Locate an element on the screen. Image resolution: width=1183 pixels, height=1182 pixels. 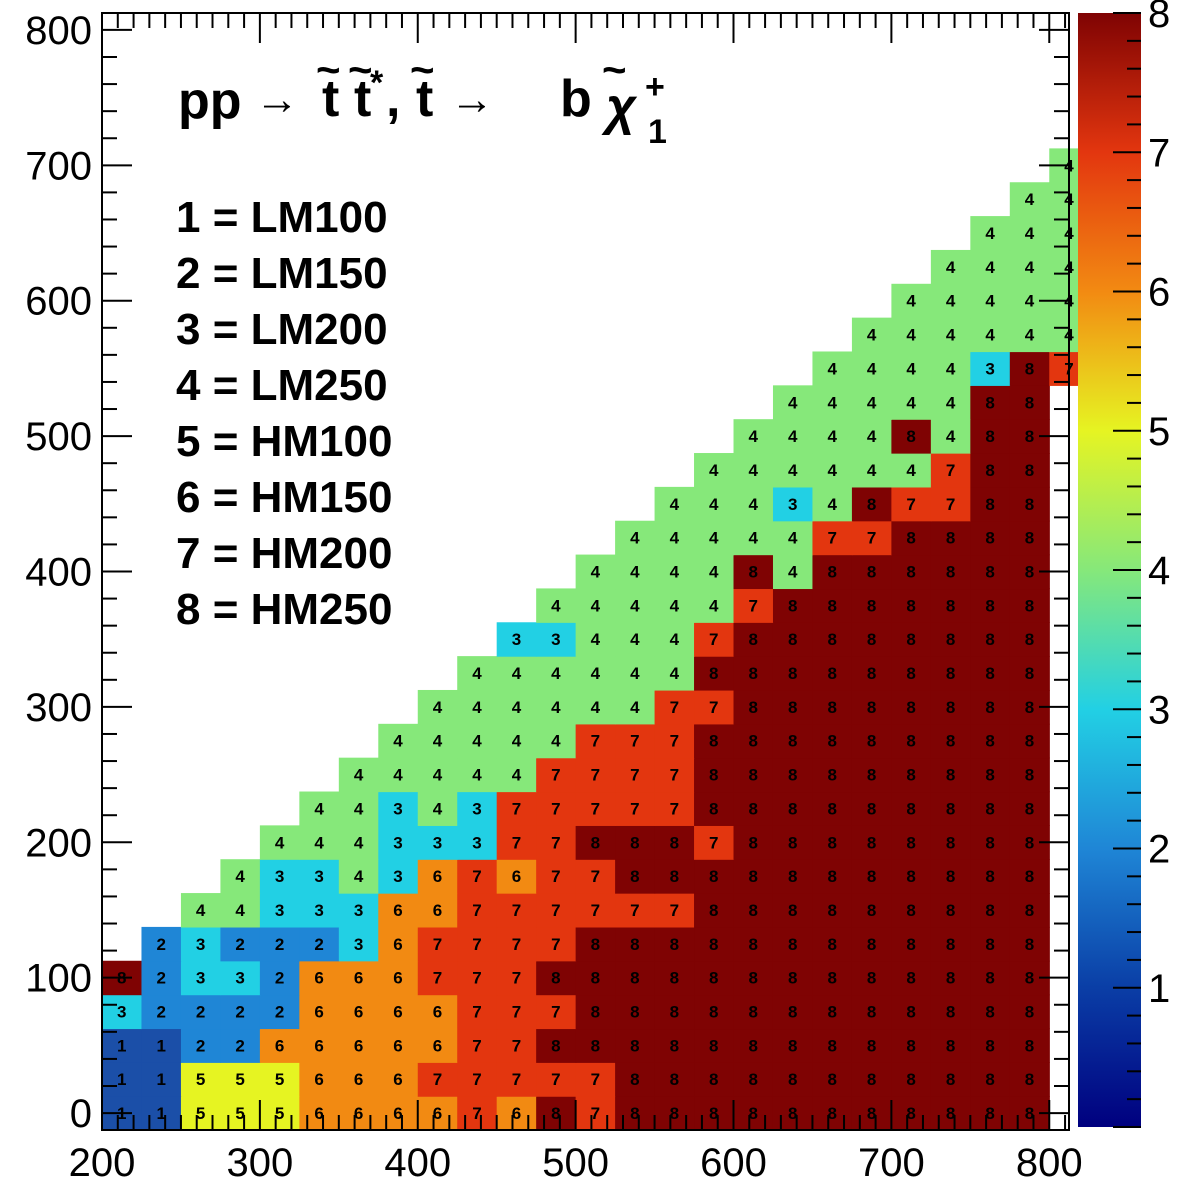
cell-label-2-4: 6 is located at coordinates (279, 1045).